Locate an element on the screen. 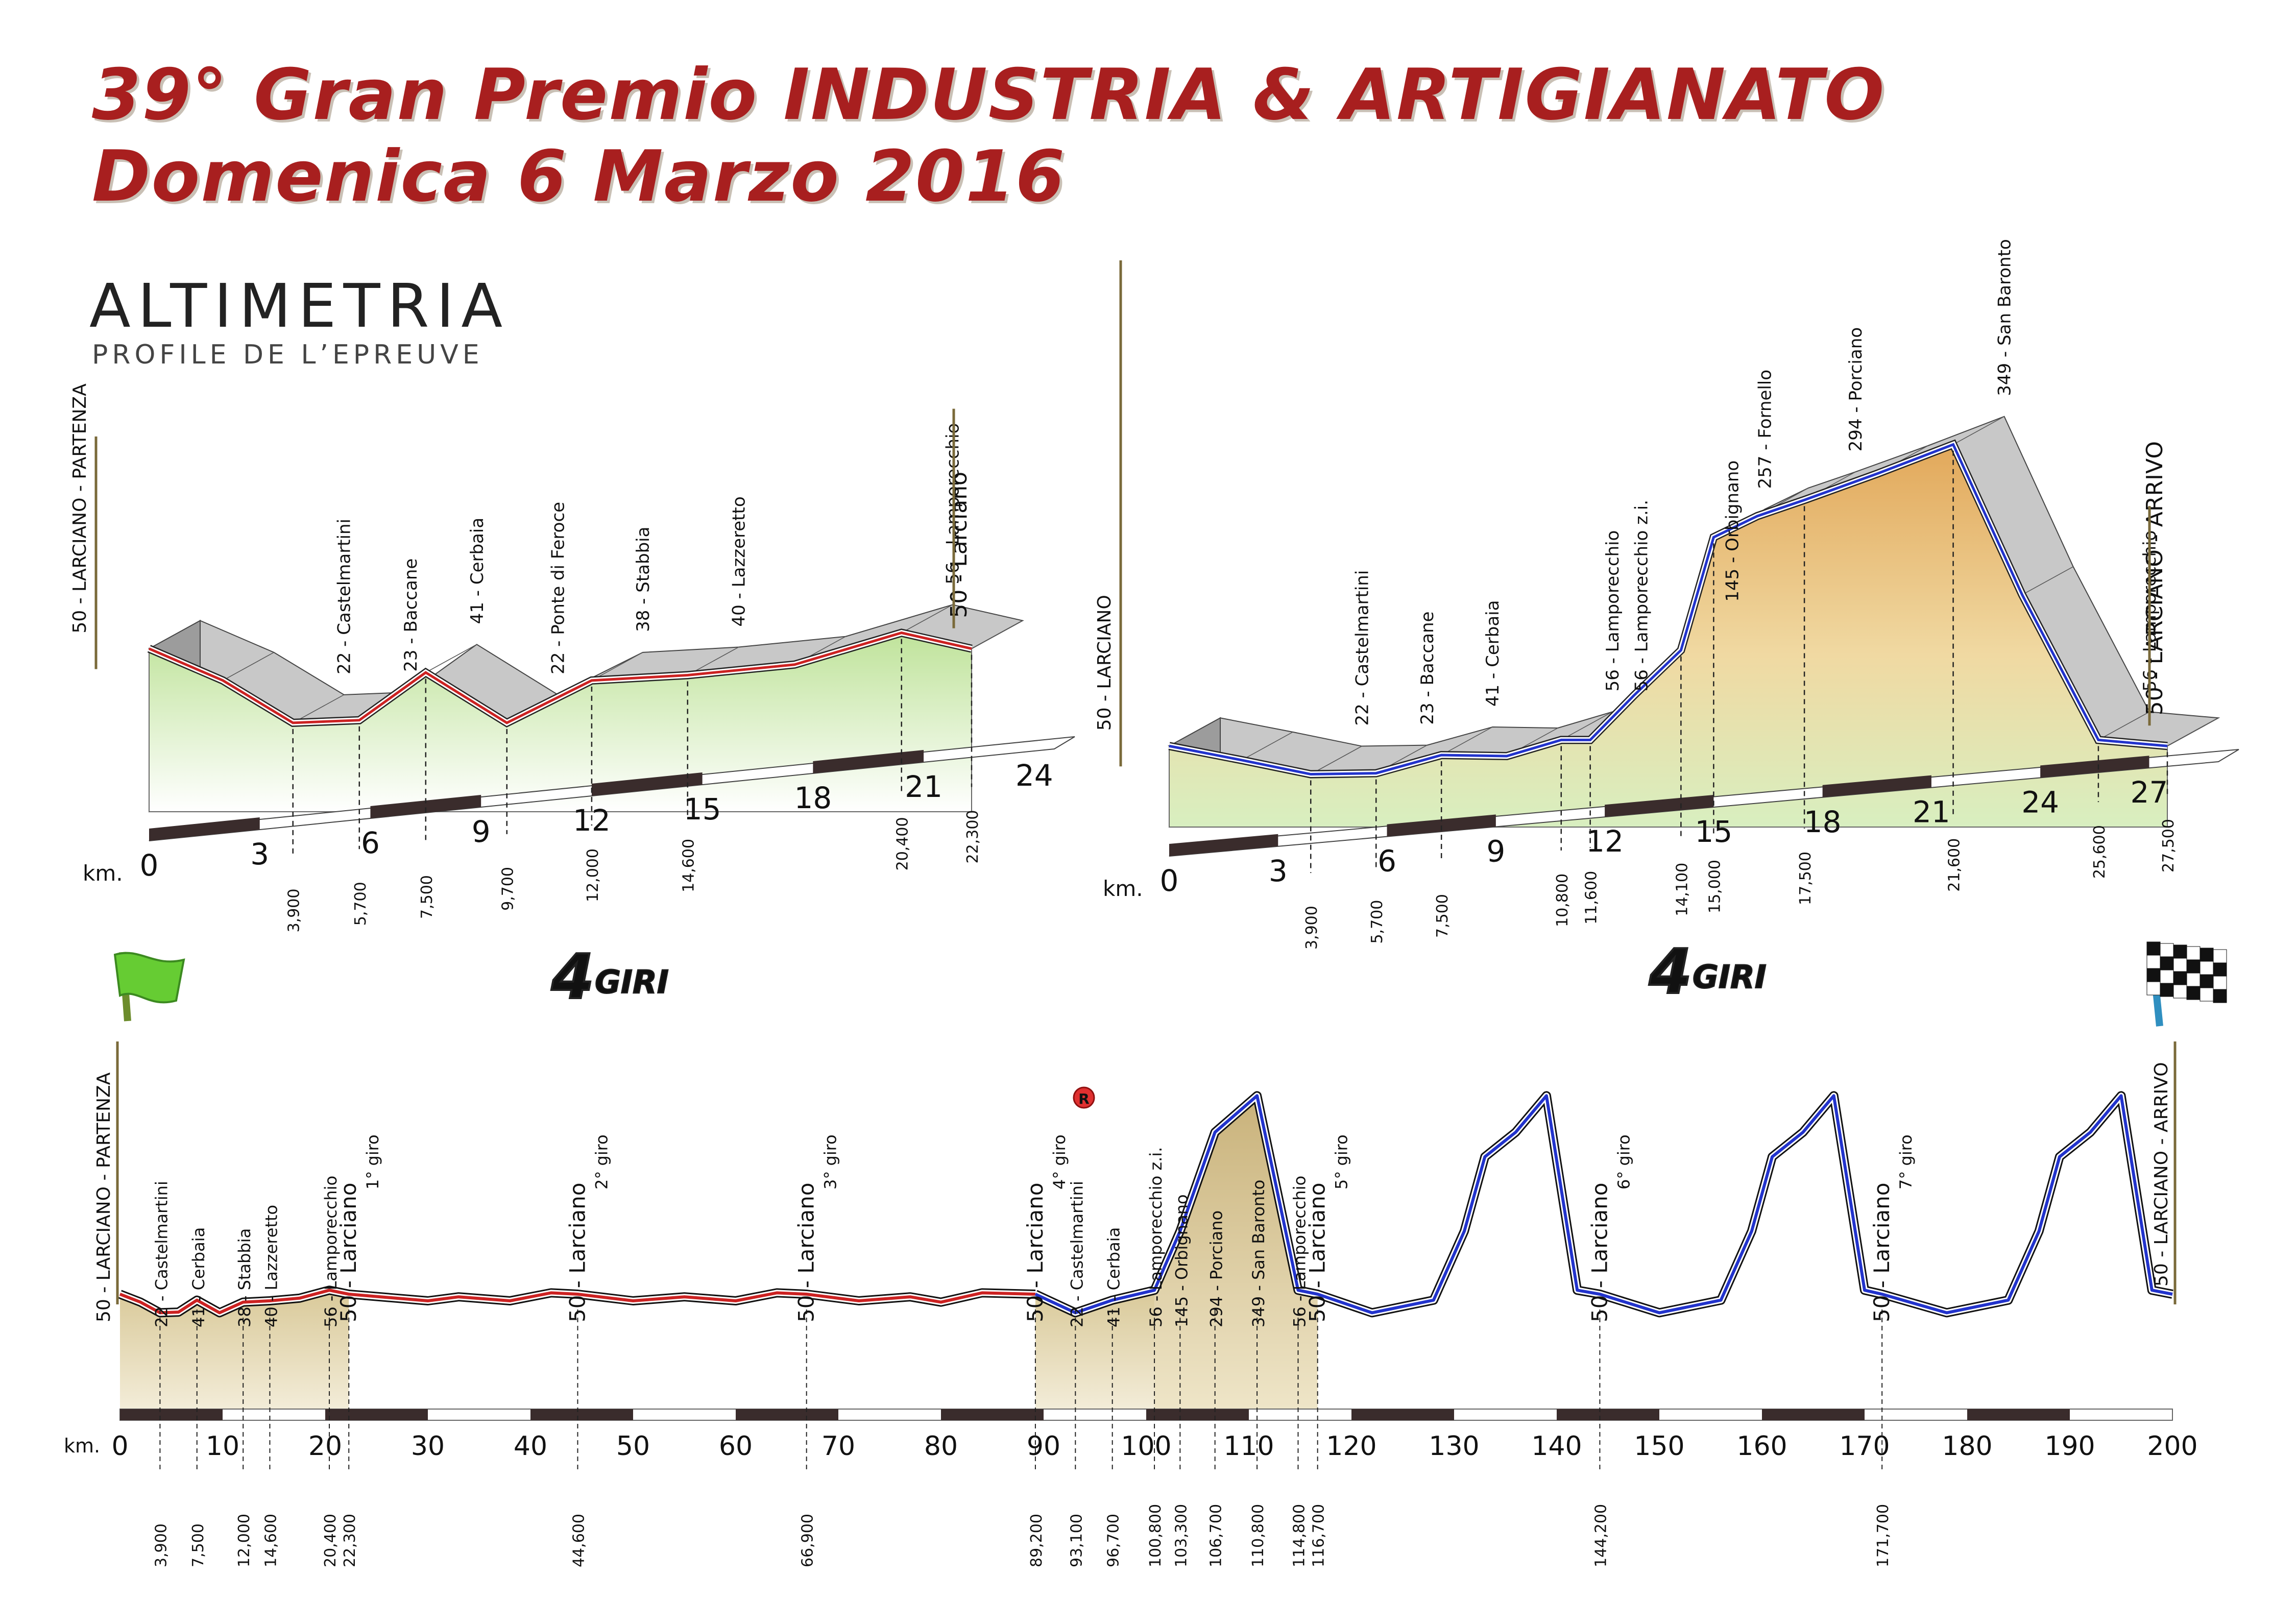 The image size is (2296, 1601). finish-label: 50 - LARCIANO - ARRIVO is located at coordinates (2161, 1174).